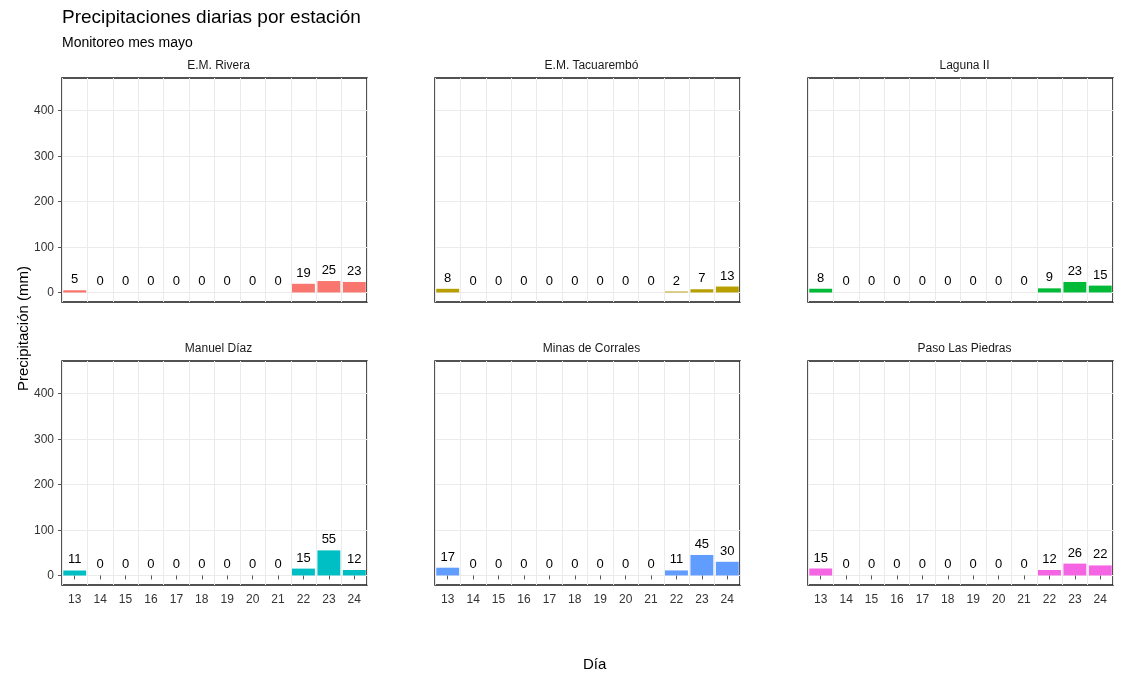 This screenshot has width=1131, height=681. I want to click on data-label: 55, so click(329, 539).